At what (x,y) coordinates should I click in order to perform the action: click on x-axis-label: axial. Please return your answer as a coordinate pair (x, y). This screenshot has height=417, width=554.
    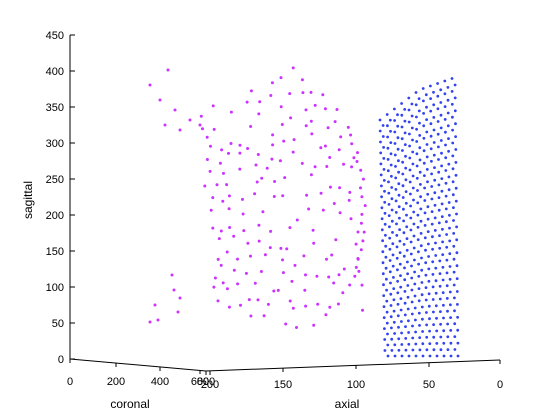
    Looking at the image, I should click on (347, 404).